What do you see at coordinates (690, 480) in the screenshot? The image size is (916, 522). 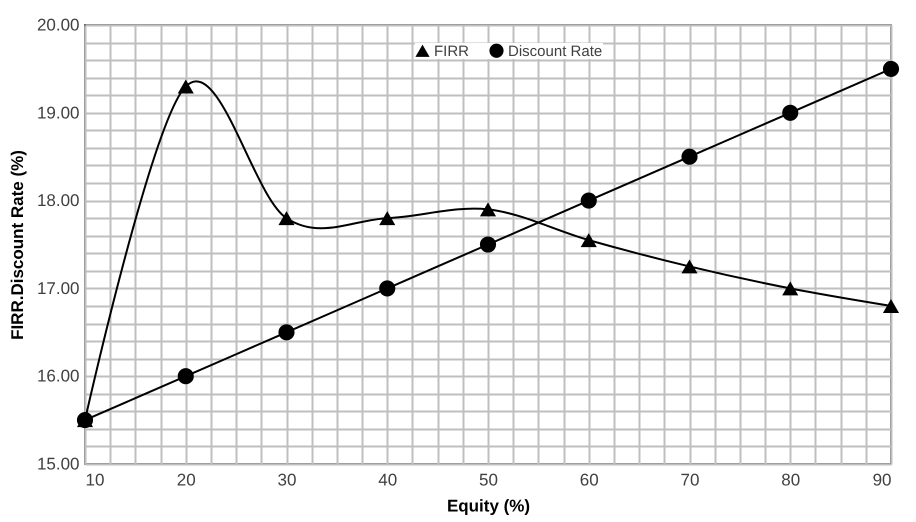 I see `x-tick-label: 70` at bounding box center [690, 480].